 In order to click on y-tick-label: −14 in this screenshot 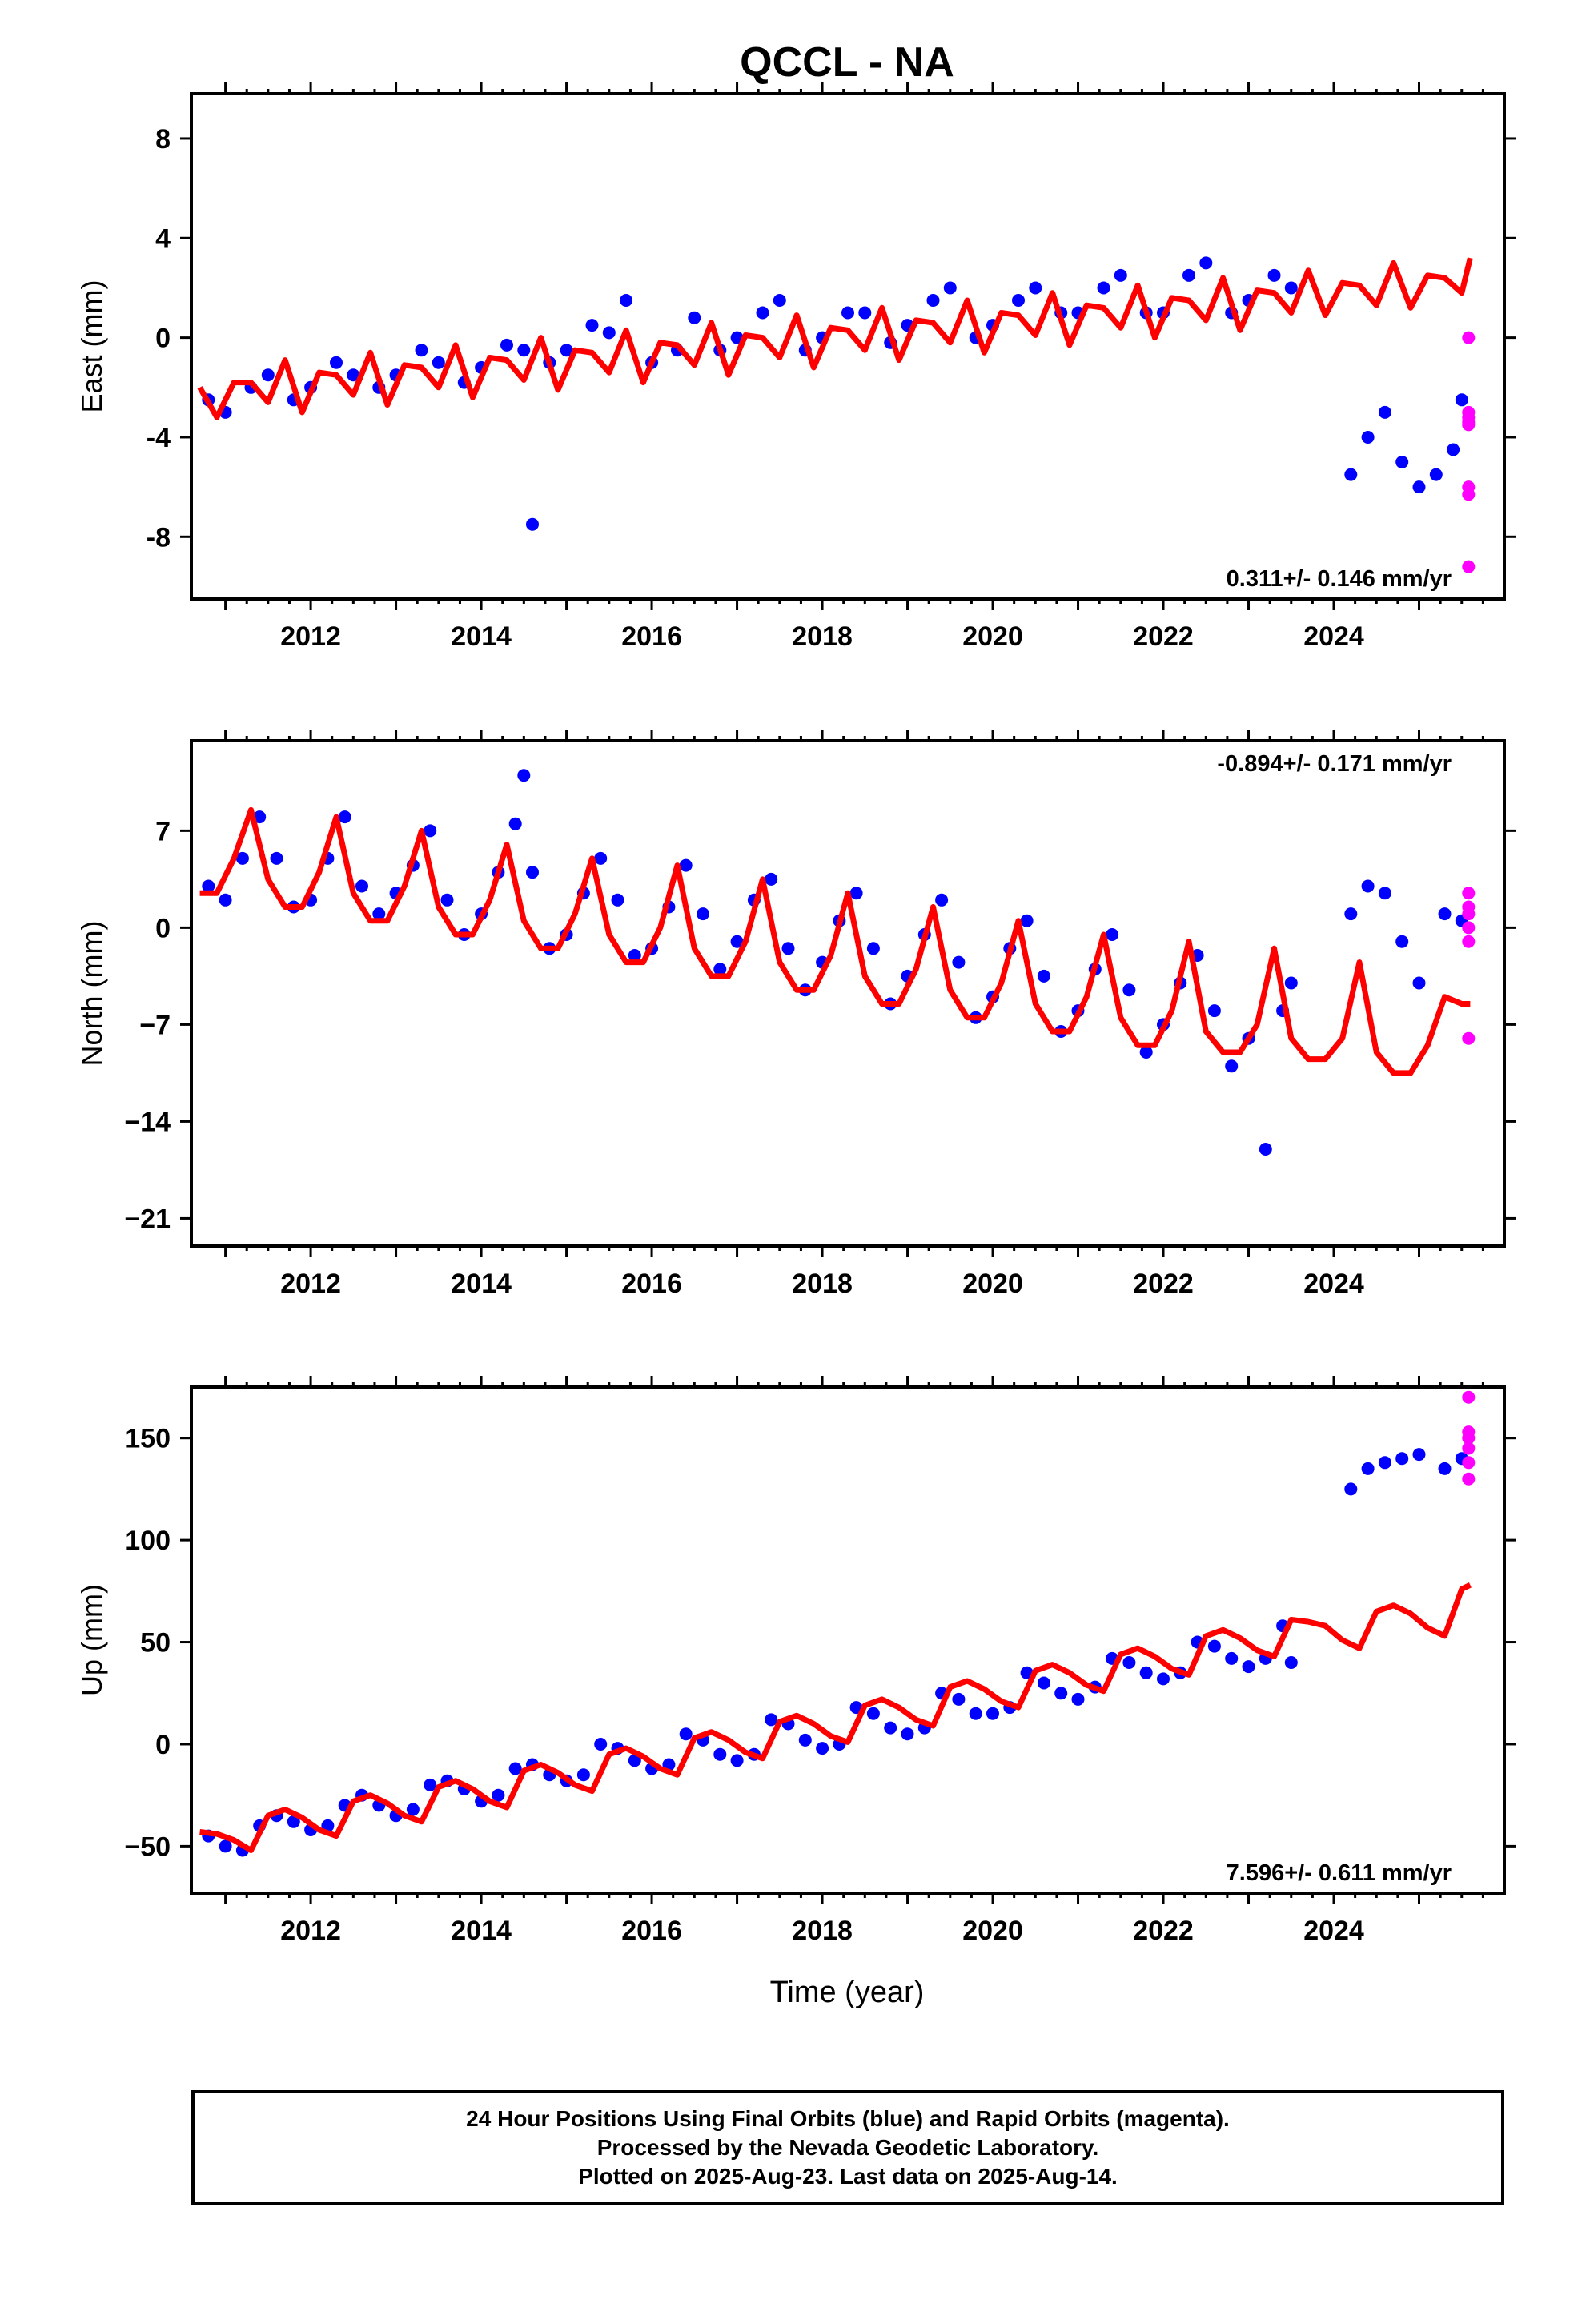, I will do `click(147, 1122)`.